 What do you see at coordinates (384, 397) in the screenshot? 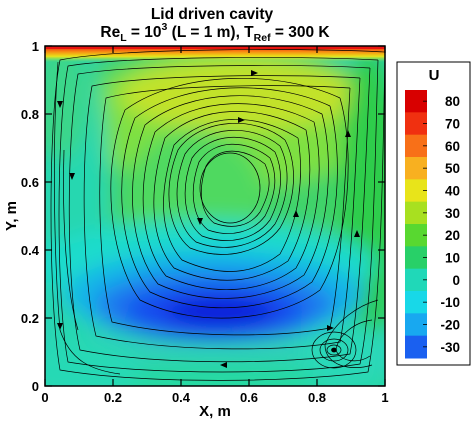
I see `x-tick-label: 1` at bounding box center [384, 397].